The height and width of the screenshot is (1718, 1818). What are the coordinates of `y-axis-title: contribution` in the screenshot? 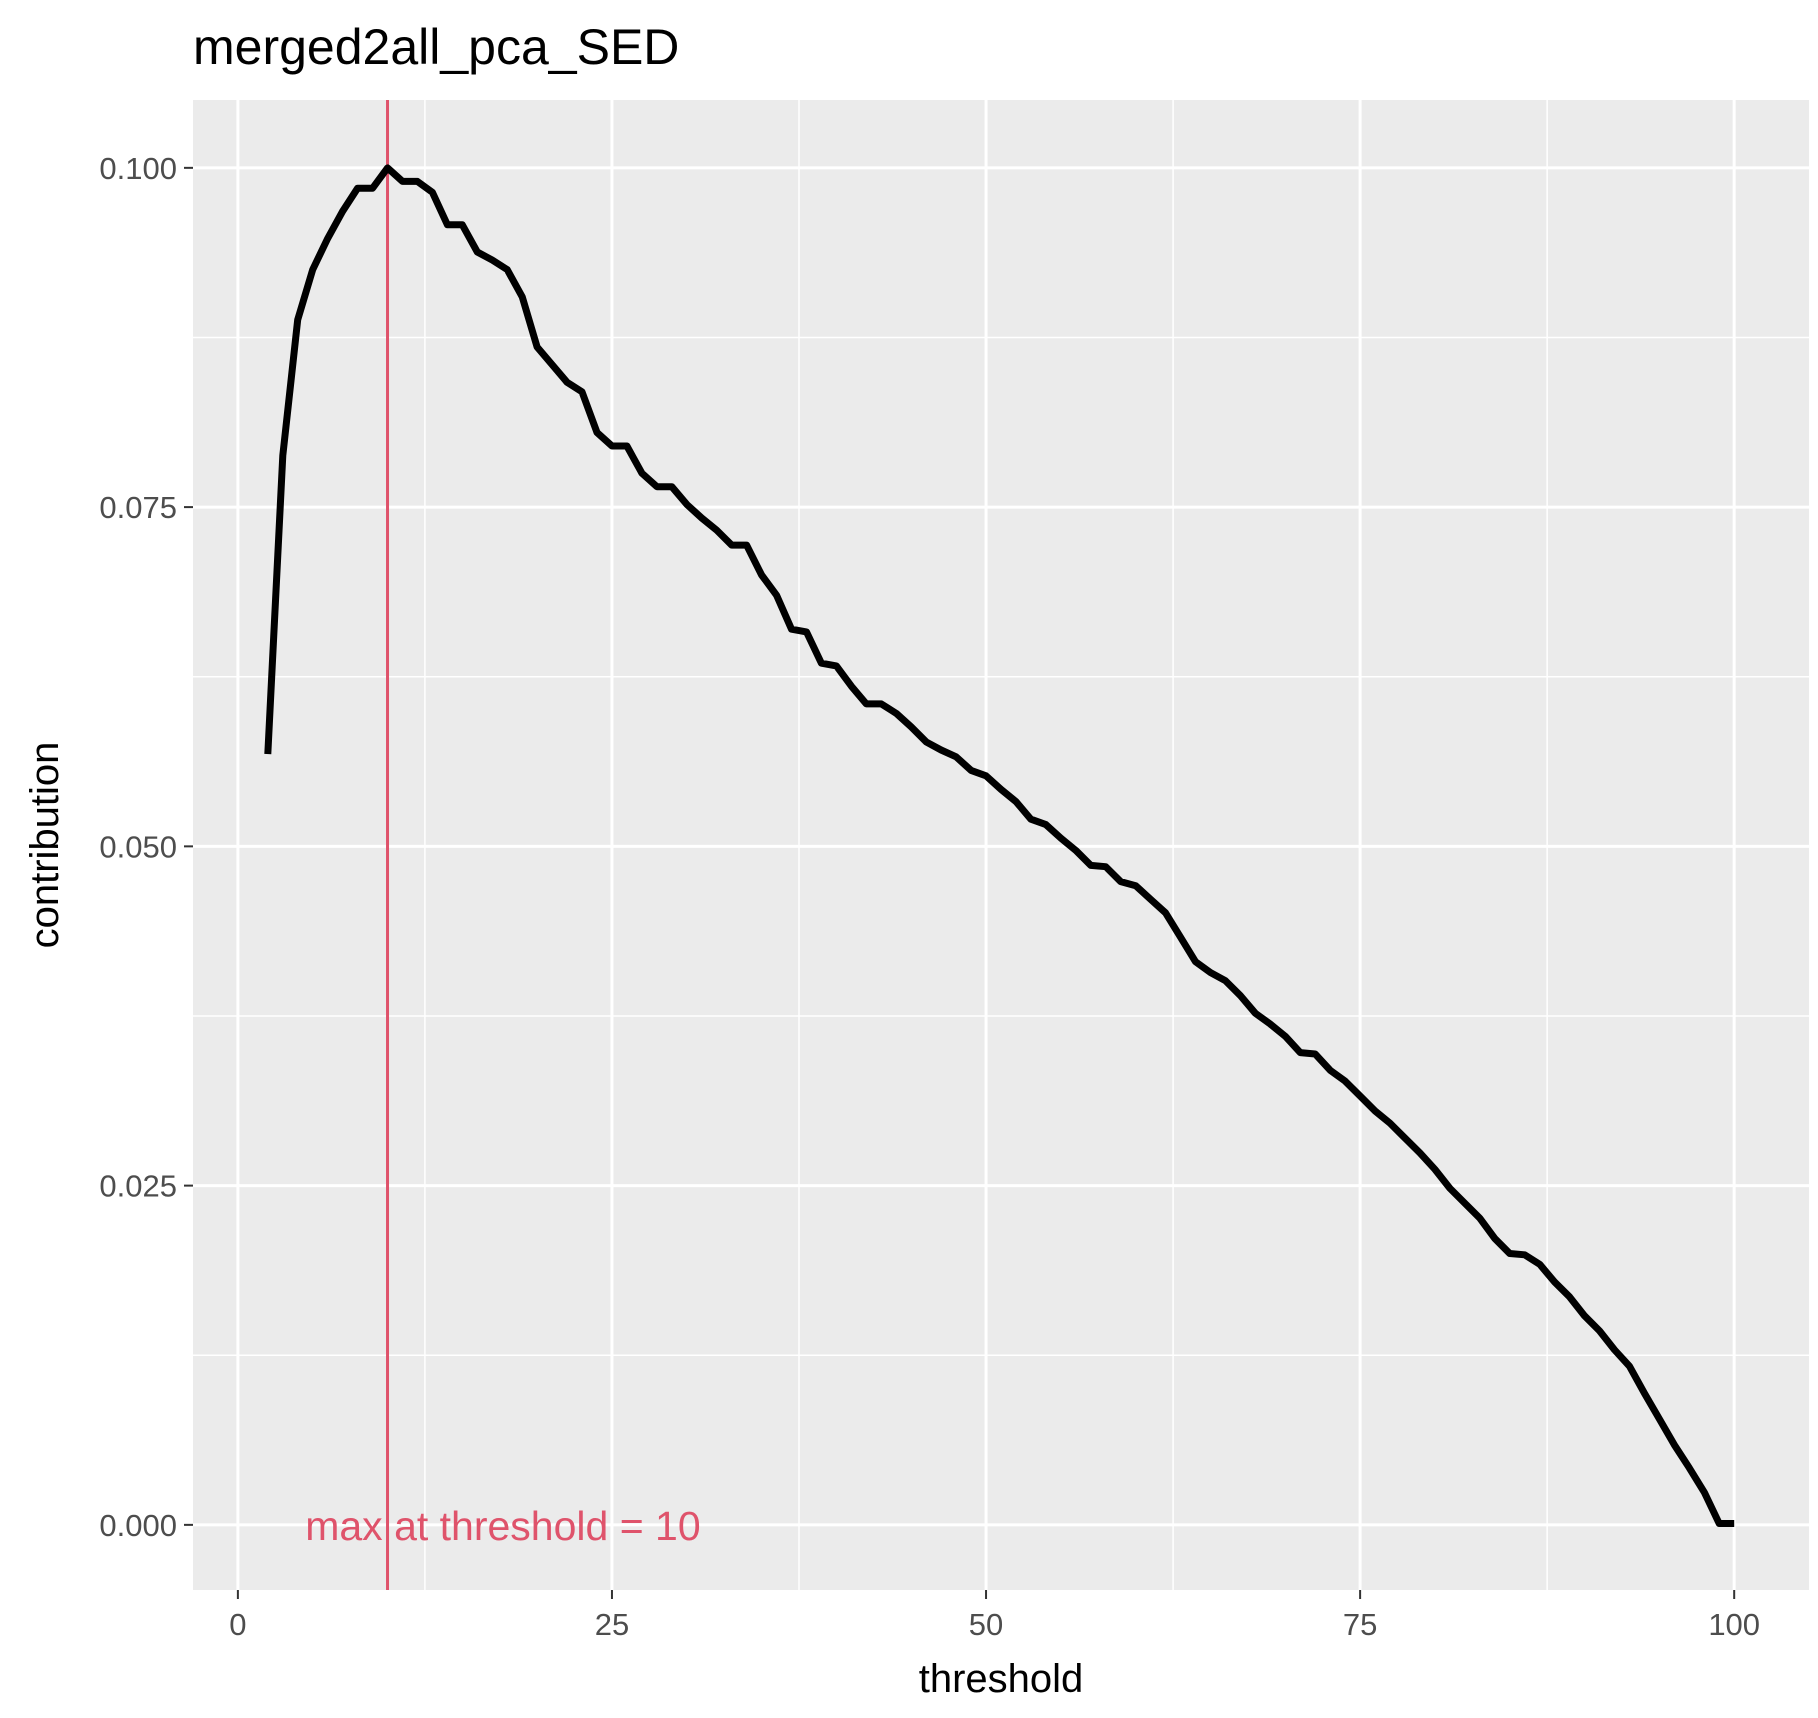 It's located at (45, 845).